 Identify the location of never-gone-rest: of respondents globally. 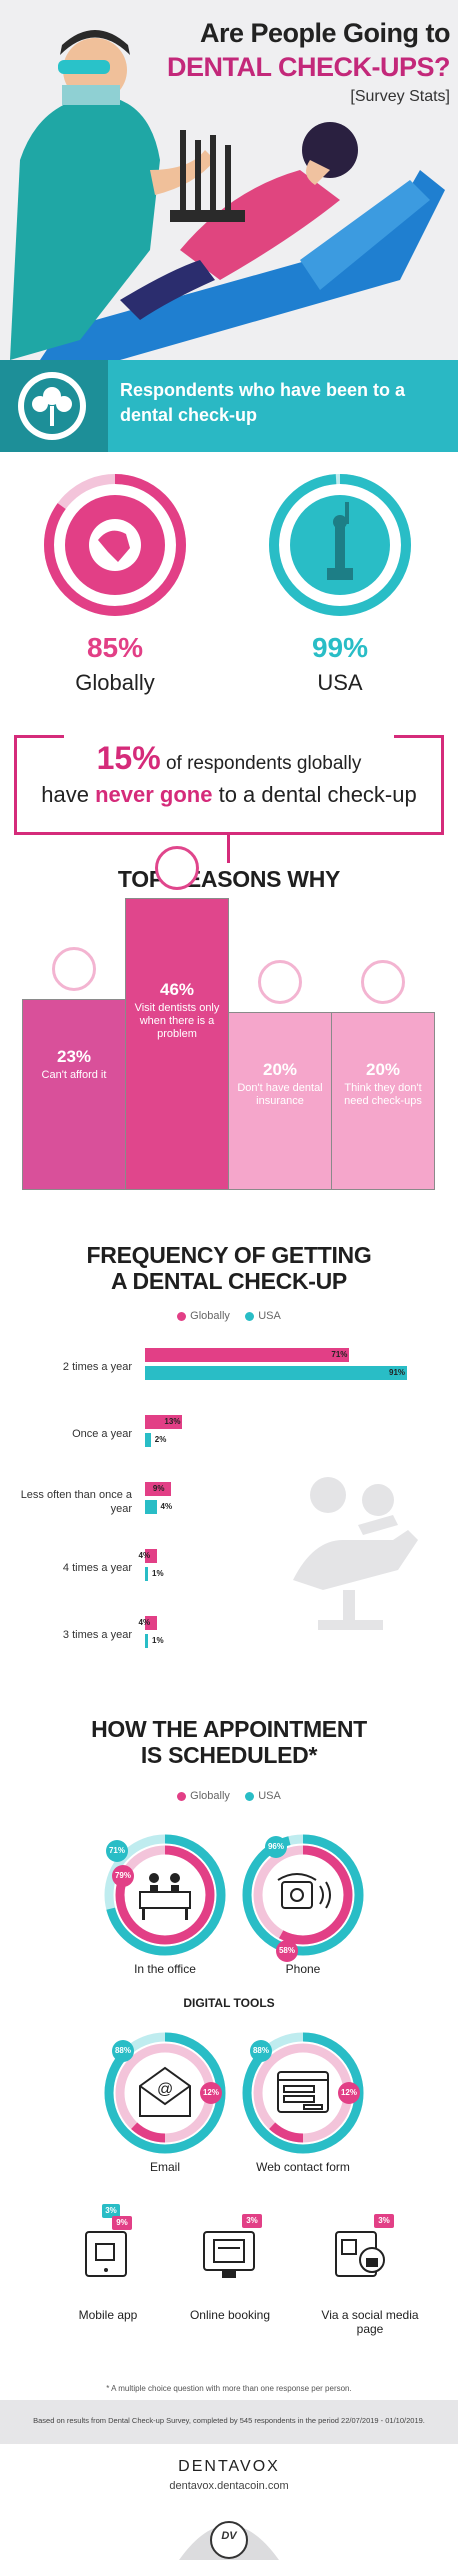
(263, 763).